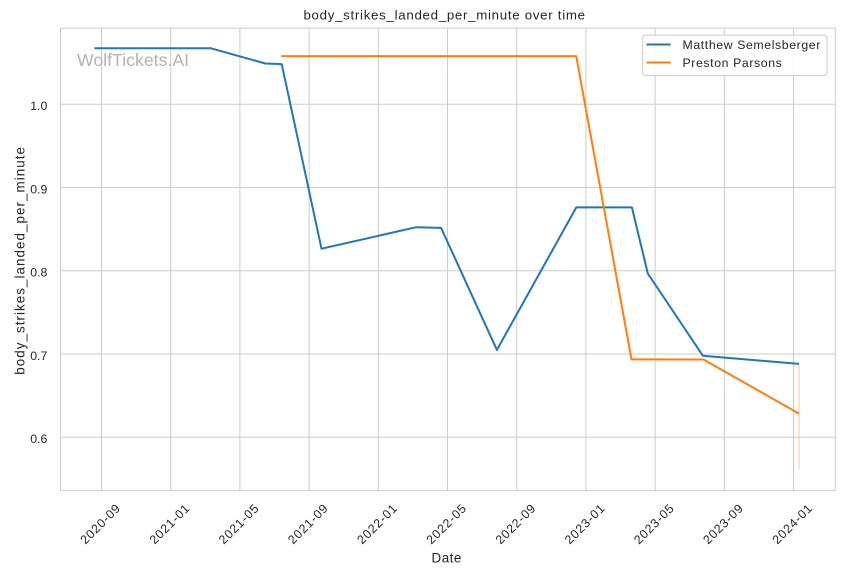  Describe the element at coordinates (752, 45) in the screenshot. I see `svg-text: Matthew Semelsberger` at that location.